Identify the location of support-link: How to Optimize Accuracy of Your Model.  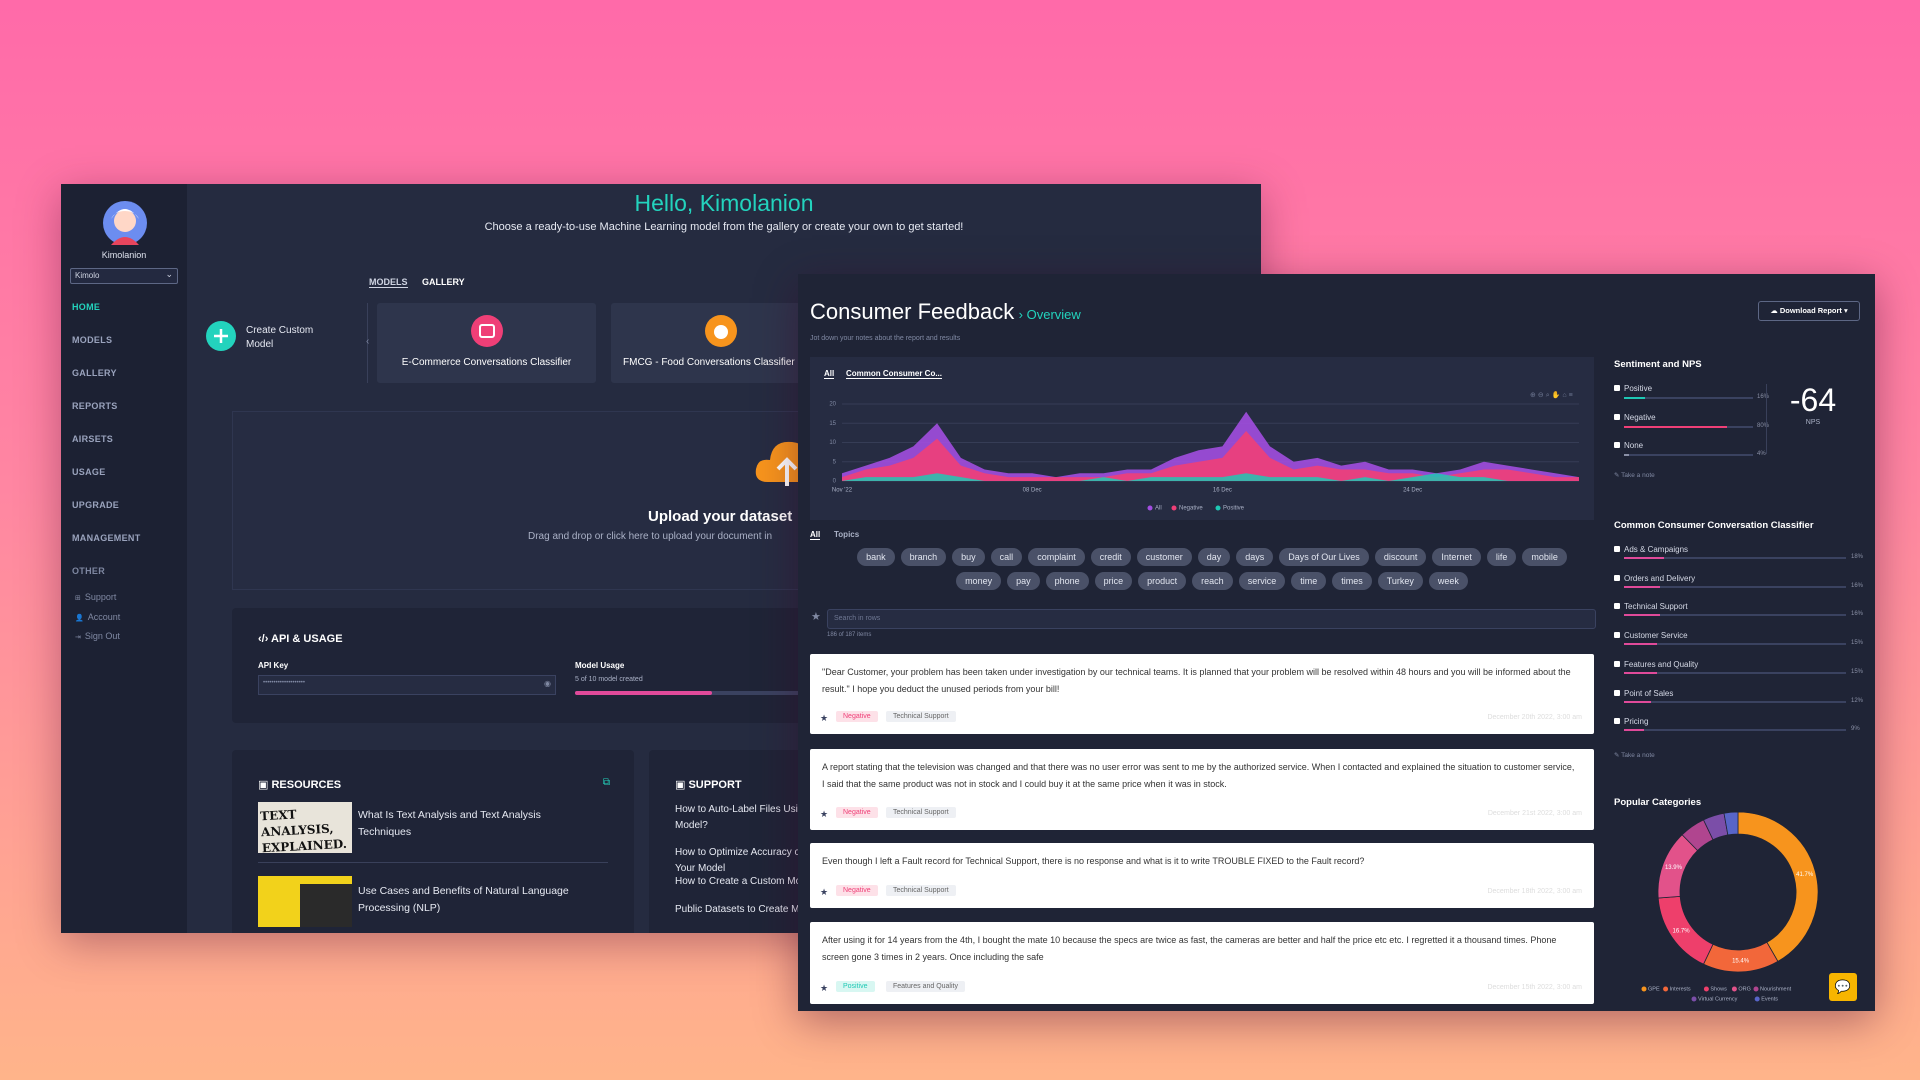
(739, 860).